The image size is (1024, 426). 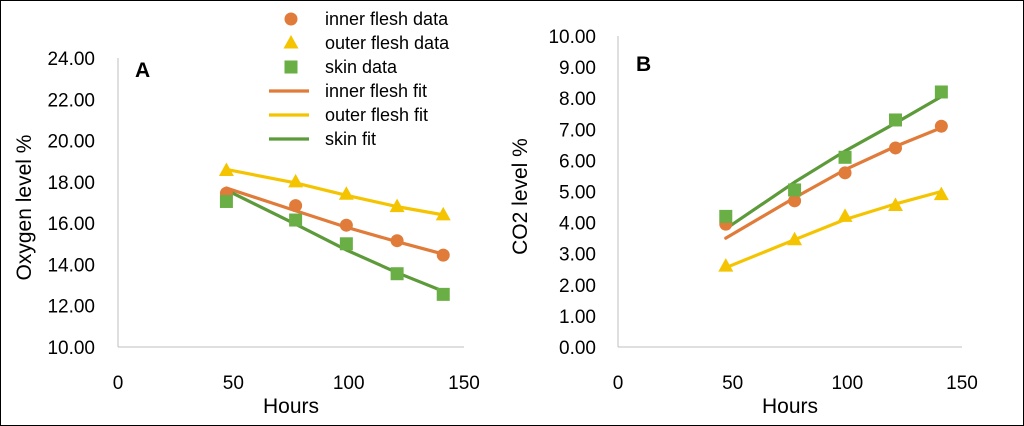 What do you see at coordinates (577, 193) in the screenshot?
I see `panel-b-y-tick-label: 5.00` at bounding box center [577, 193].